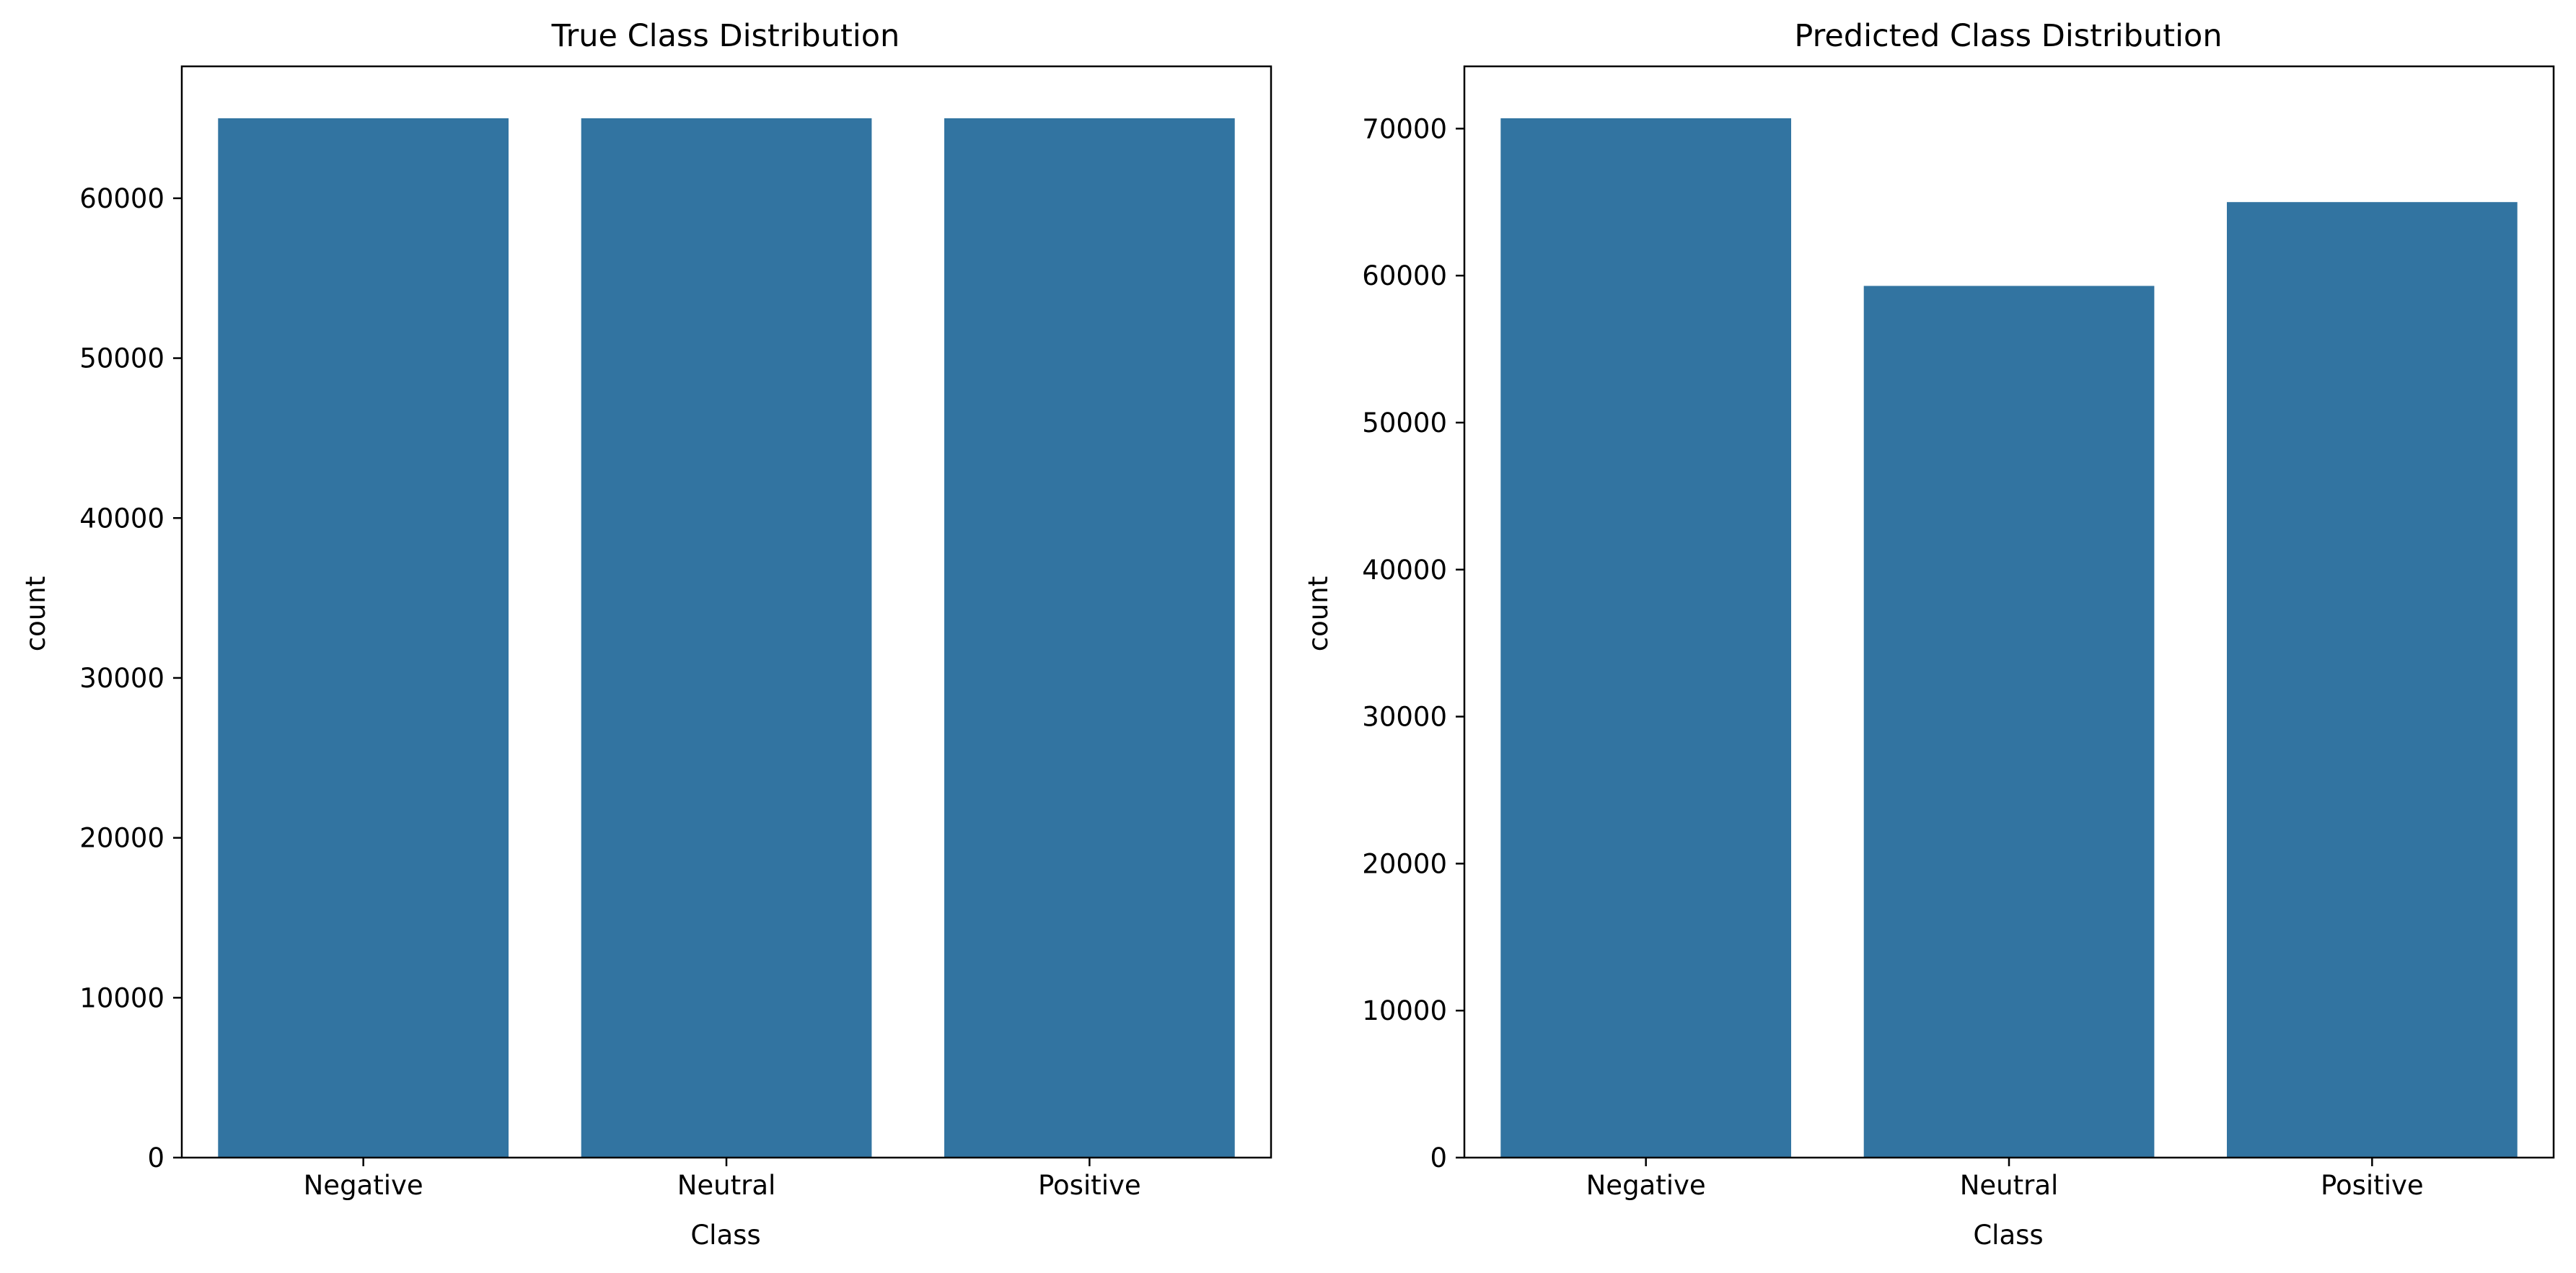  I want to click on chart-title: Predicted Class Distribution, so click(2008, 36).